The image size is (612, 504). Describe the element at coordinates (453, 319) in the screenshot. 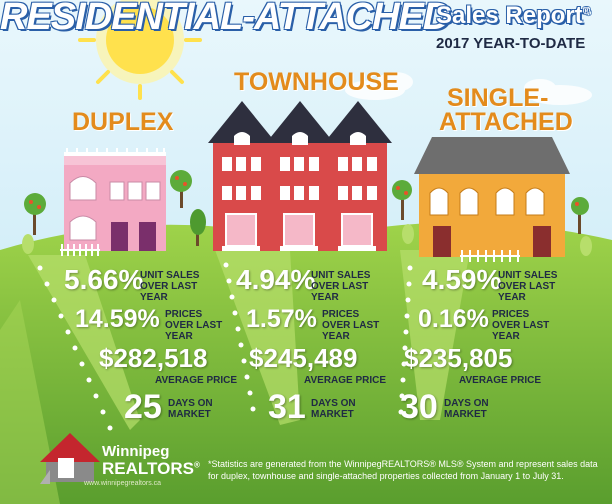

I see `single-attached-prices-pct: 0.16%` at that location.